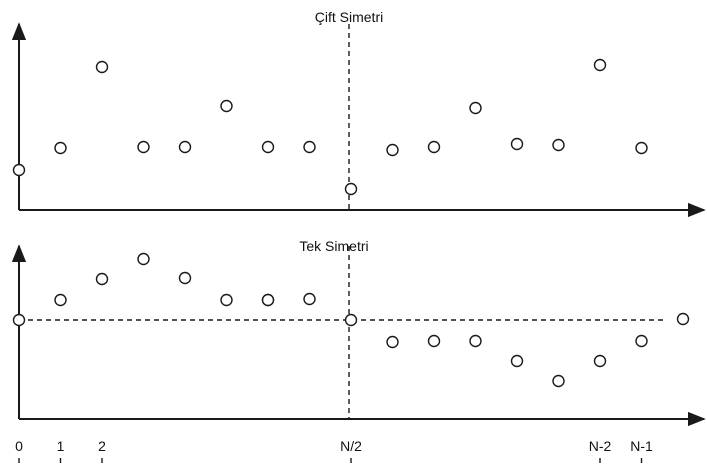 The image size is (707, 466). Describe the element at coordinates (641, 446) in the screenshot. I see `x-tick-label-5: N-1` at that location.